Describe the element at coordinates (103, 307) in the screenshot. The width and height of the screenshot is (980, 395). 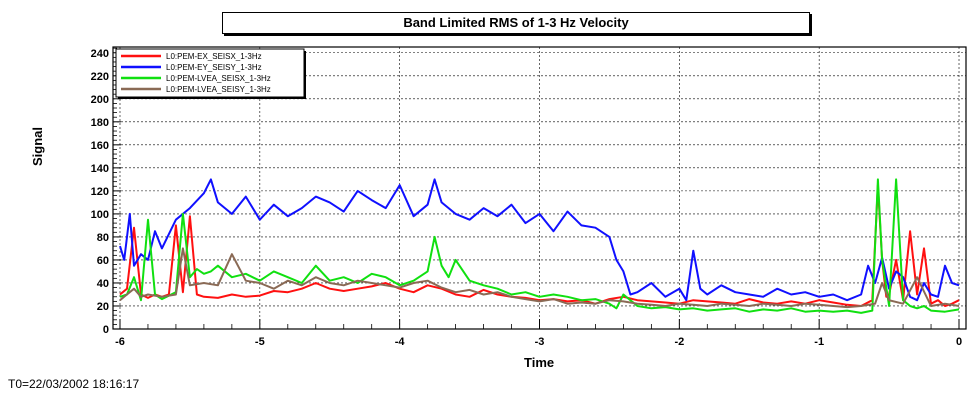
I see `y-tick-label: 20` at that location.